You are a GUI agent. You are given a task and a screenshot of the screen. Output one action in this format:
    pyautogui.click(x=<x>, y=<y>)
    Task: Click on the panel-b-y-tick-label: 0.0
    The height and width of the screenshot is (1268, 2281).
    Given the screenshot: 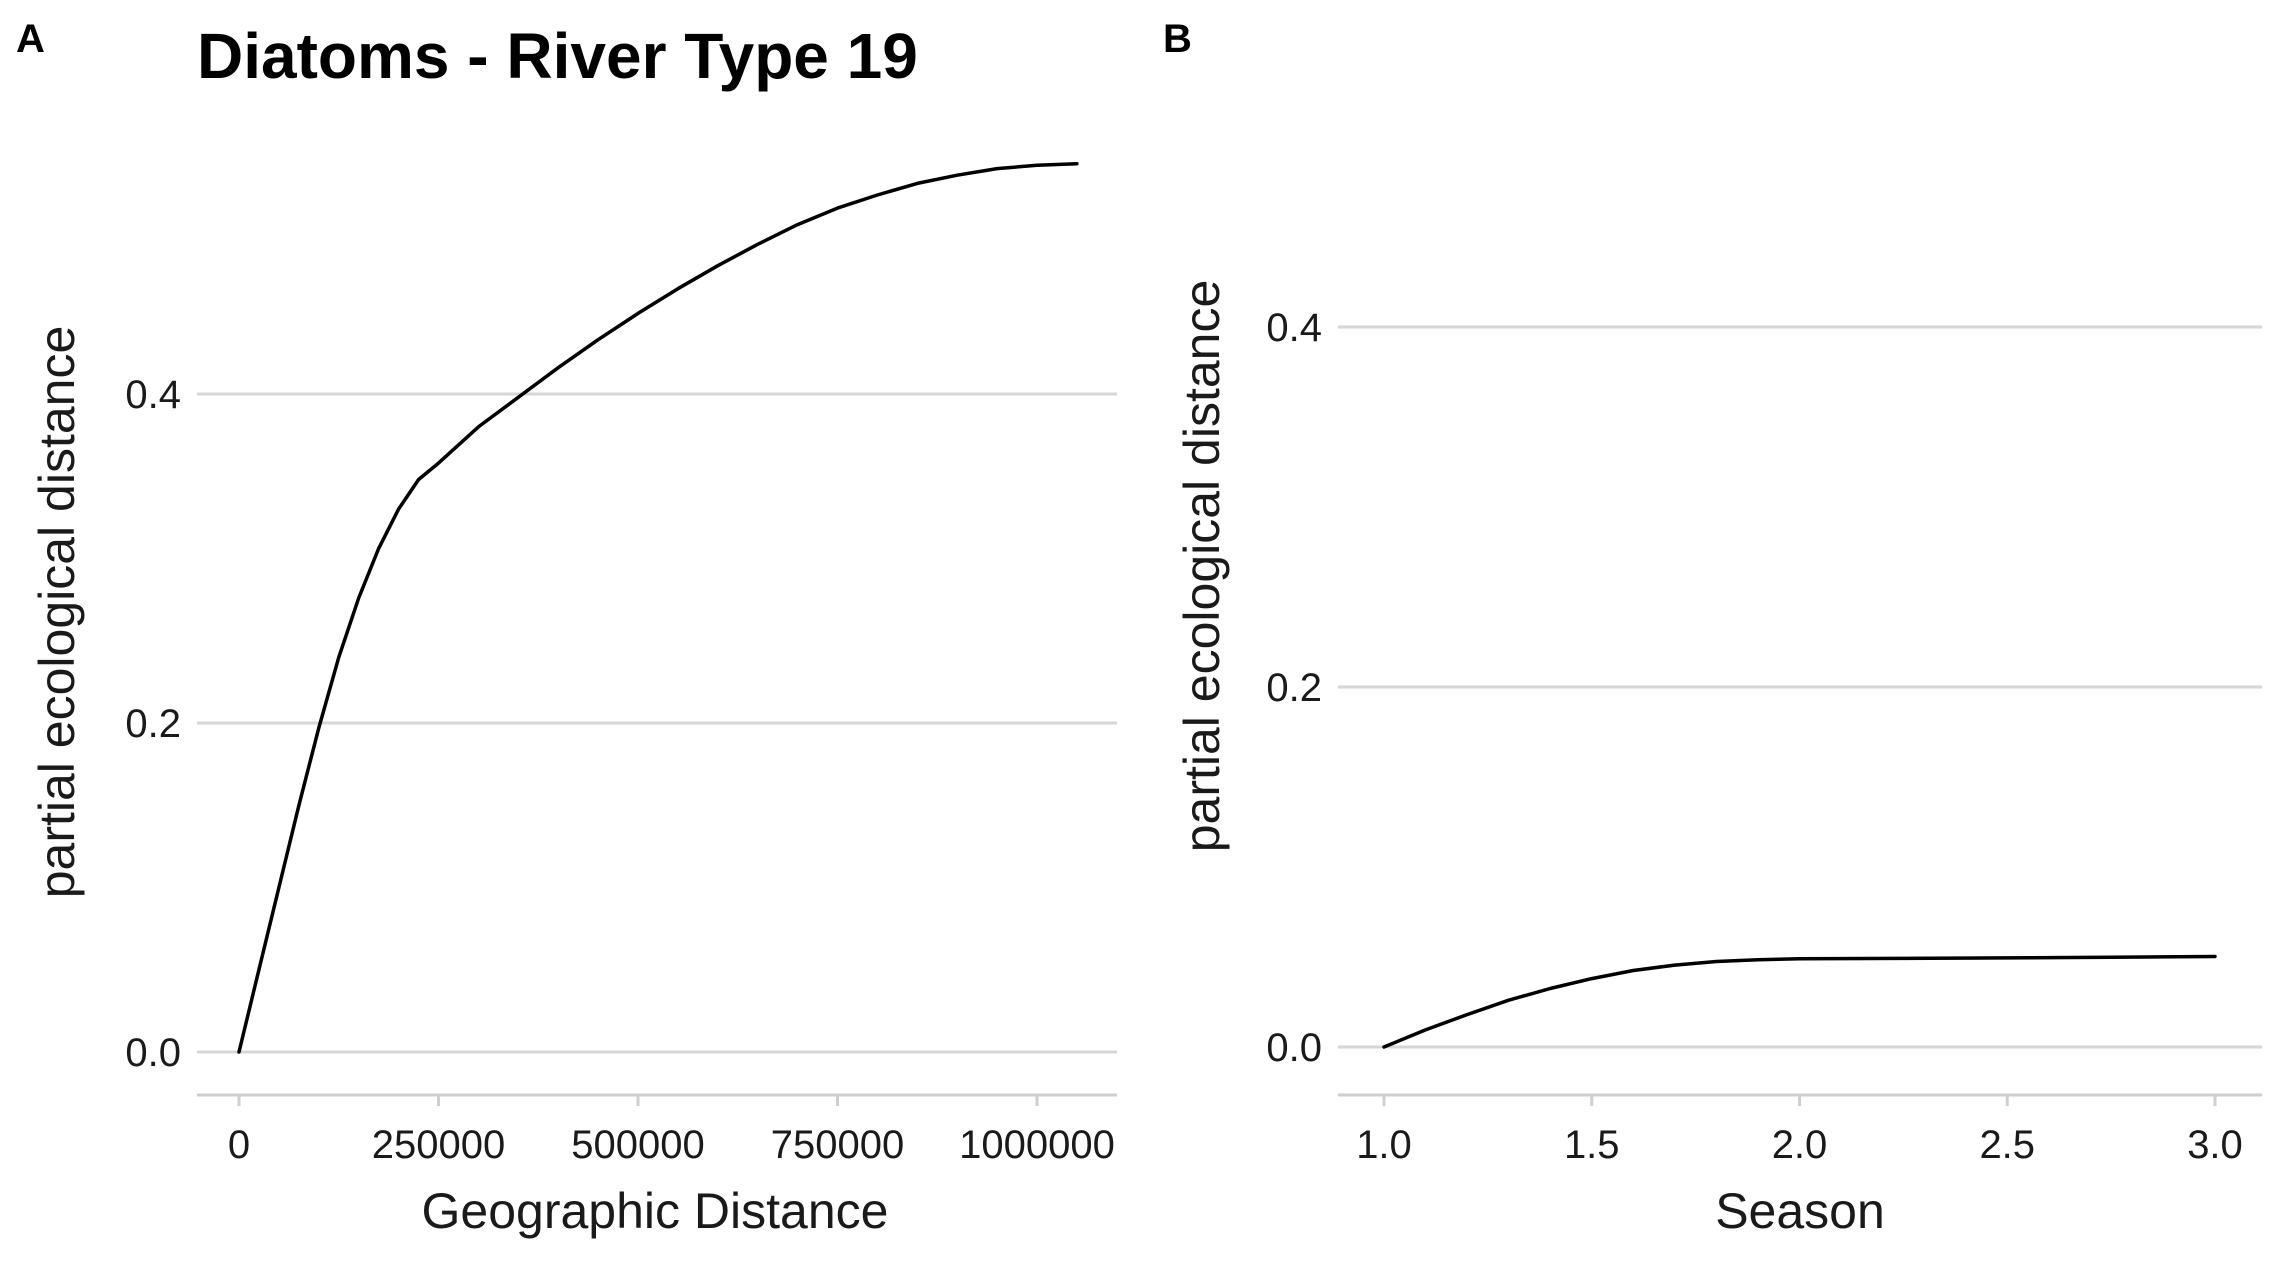 What is the action you would take?
    pyautogui.click(x=1294, y=1048)
    